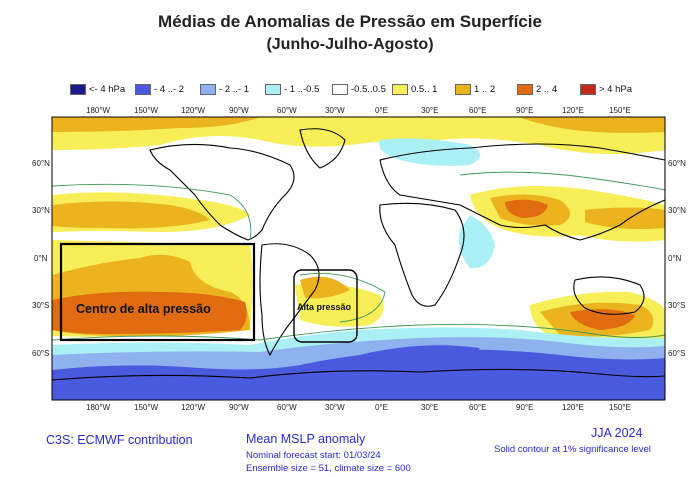 The height and width of the screenshot is (477, 700). What do you see at coordinates (485, 89) in the screenshot?
I see `legend-label: 1 .. 2` at bounding box center [485, 89].